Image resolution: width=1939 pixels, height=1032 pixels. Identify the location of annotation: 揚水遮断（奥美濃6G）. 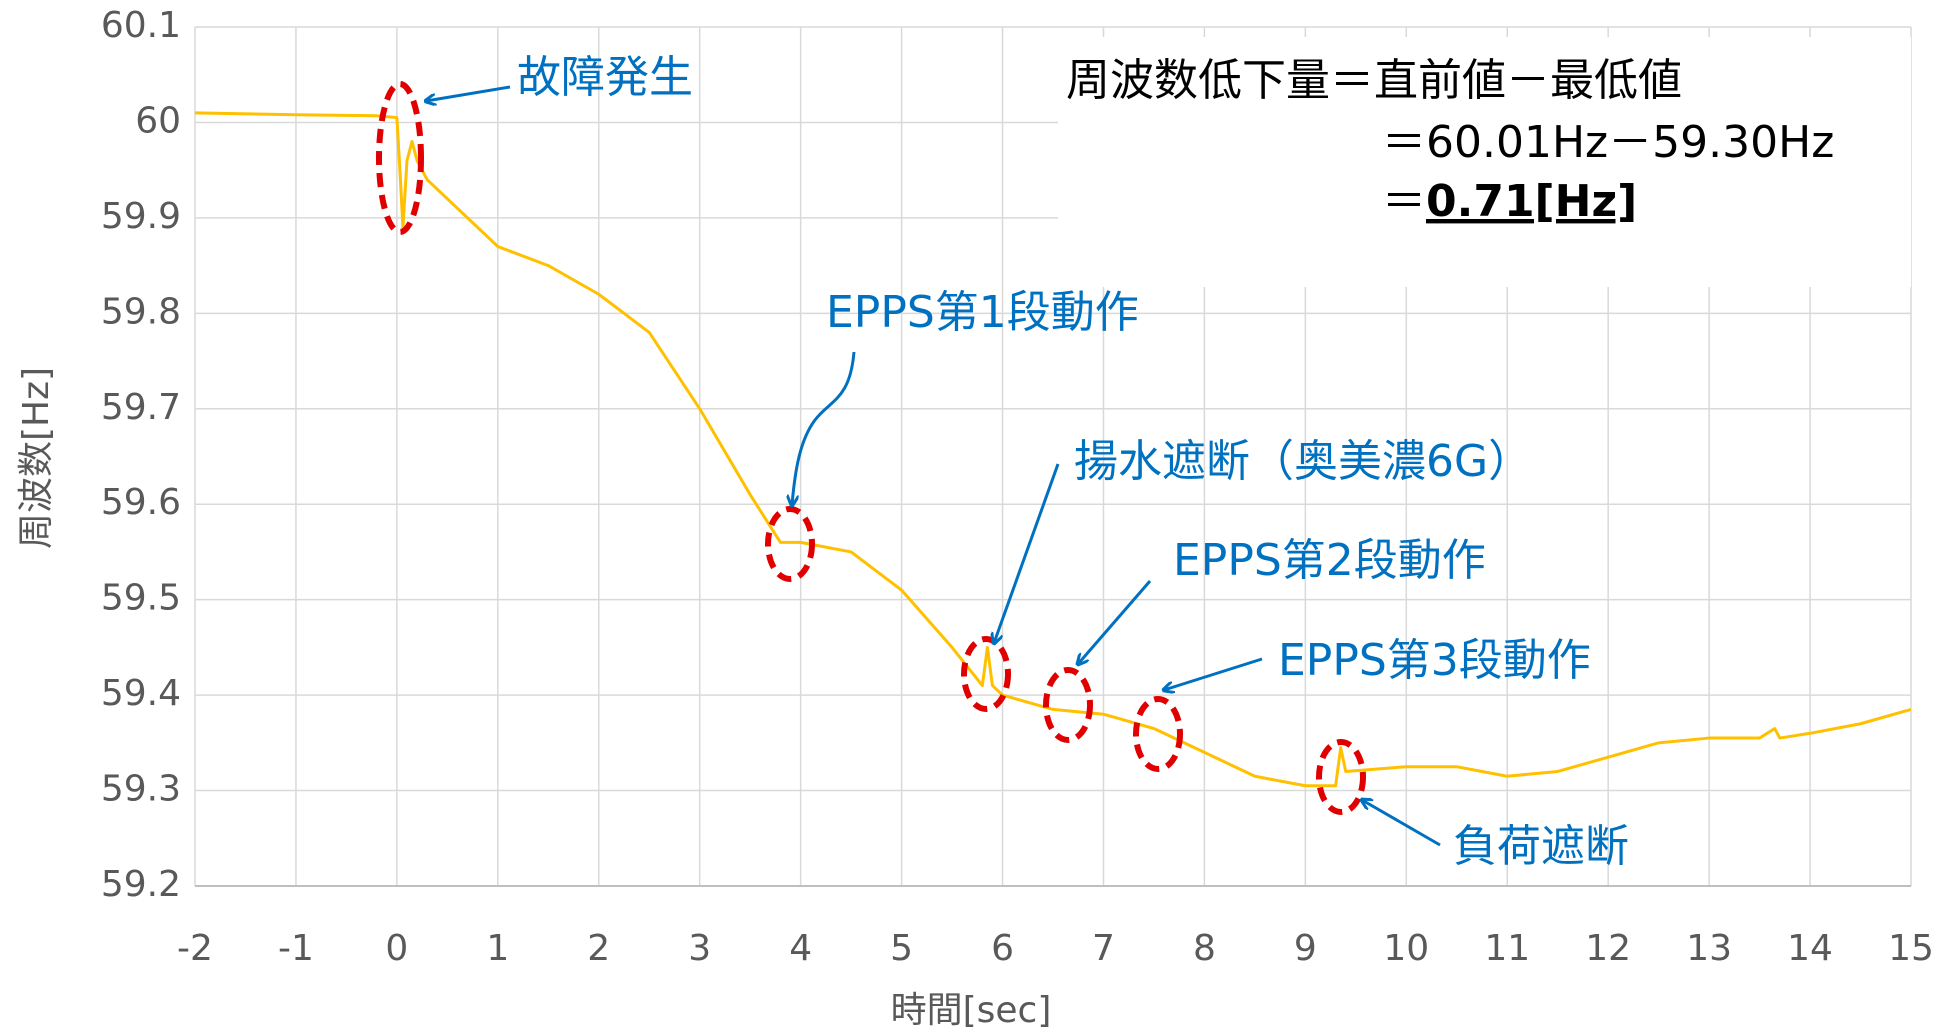
(1303, 461).